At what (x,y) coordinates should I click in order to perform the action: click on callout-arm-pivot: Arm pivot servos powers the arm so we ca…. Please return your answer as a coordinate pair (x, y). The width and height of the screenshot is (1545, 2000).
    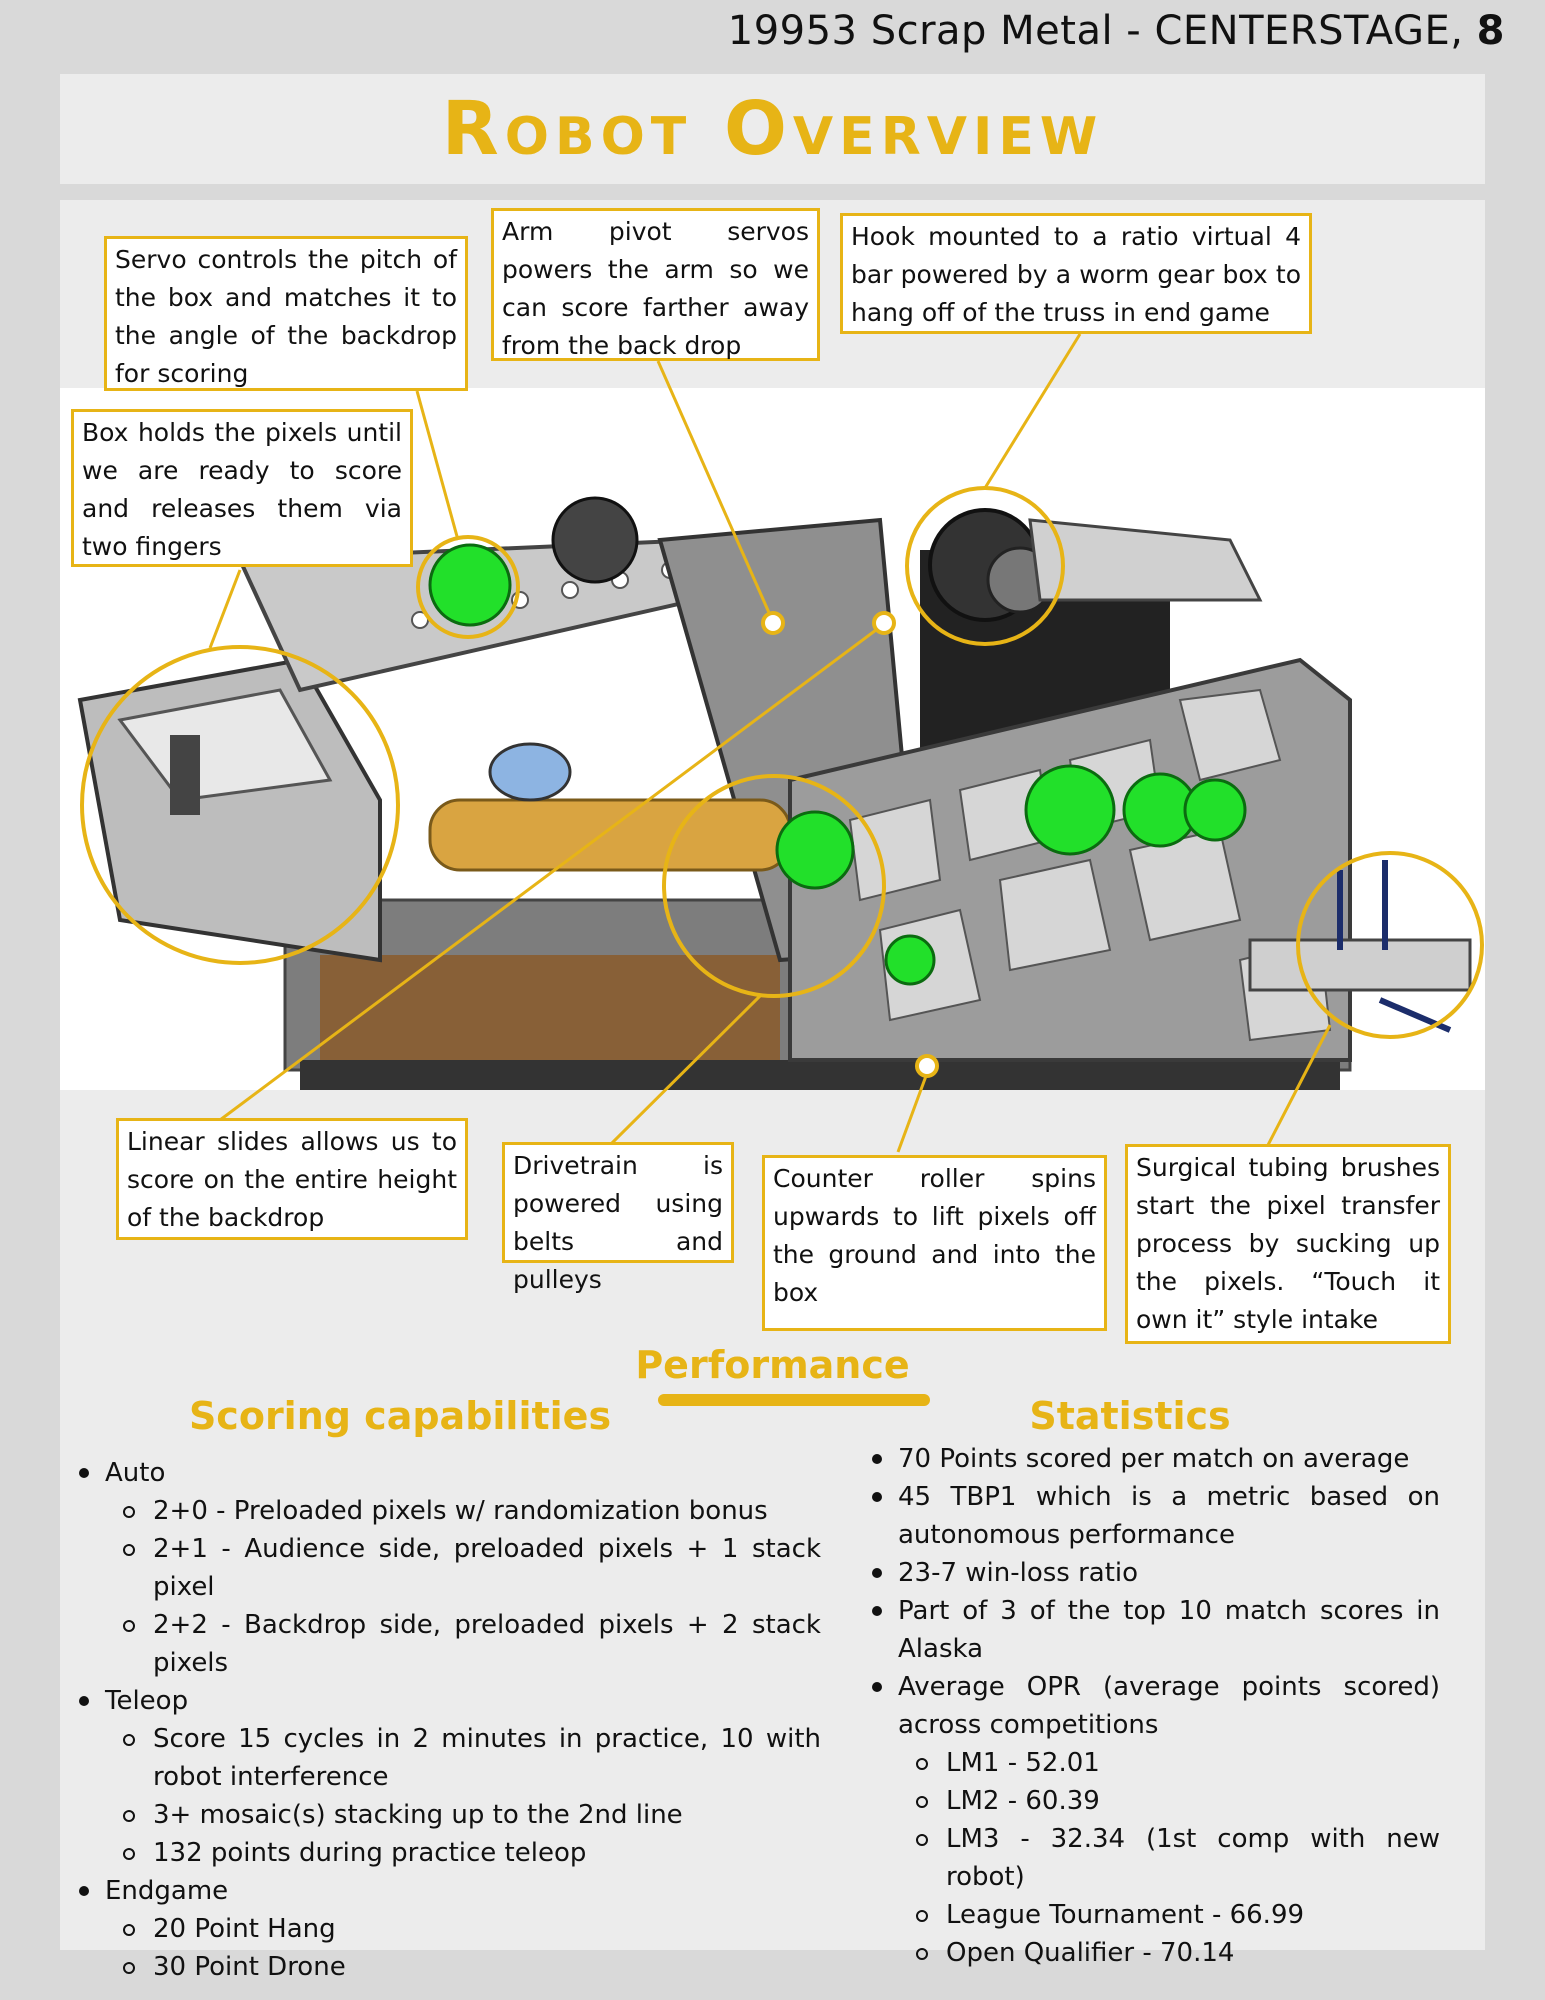
    Looking at the image, I should click on (655, 284).